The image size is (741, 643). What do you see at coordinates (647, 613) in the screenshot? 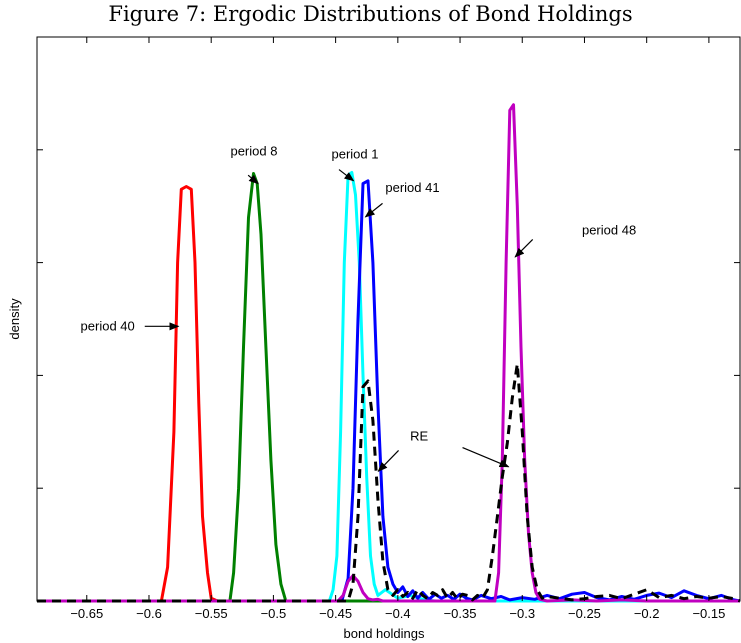
I see `x-tick-label: −0.2` at bounding box center [647, 613].